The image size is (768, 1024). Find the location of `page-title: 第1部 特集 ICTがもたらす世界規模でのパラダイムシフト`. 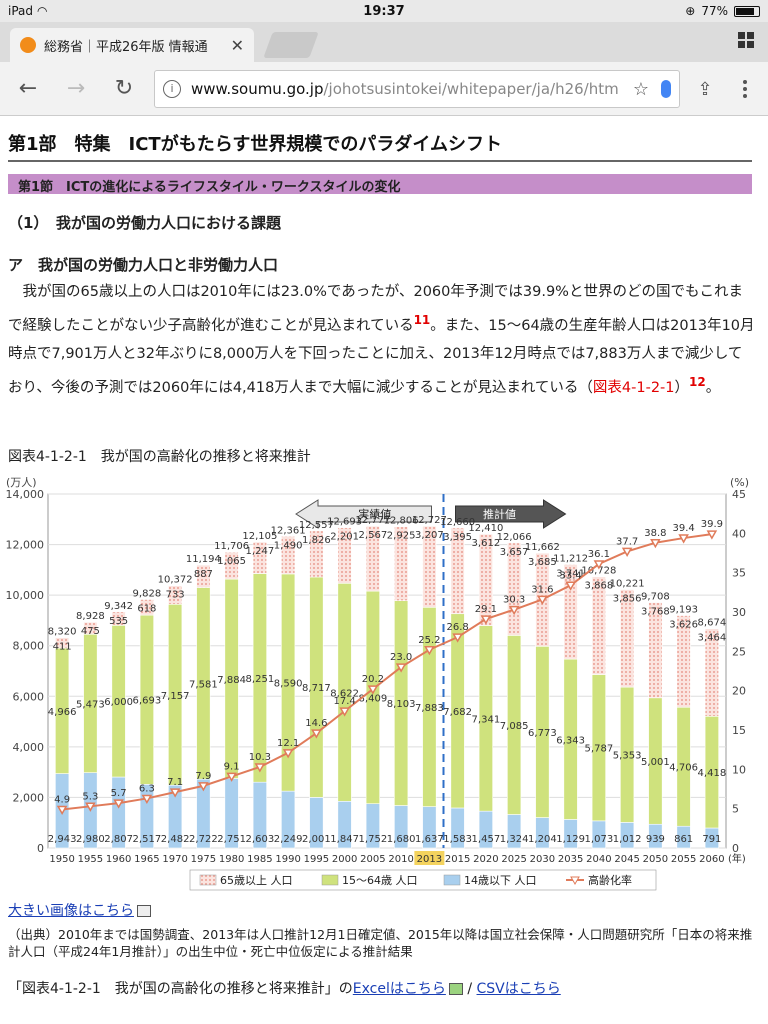

page-title: 第1部 特集 ICTがもたらす世界規模でのパラダイムシフト is located at coordinates (380, 146).